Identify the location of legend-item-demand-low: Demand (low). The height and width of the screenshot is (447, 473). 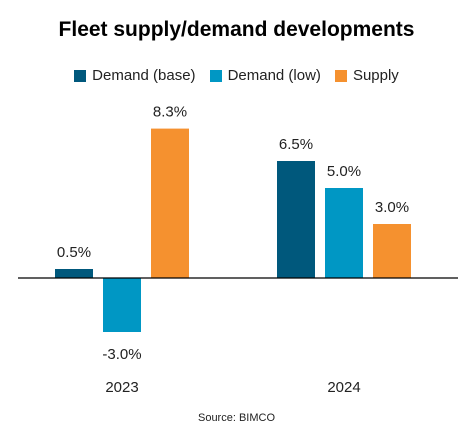
(265, 75).